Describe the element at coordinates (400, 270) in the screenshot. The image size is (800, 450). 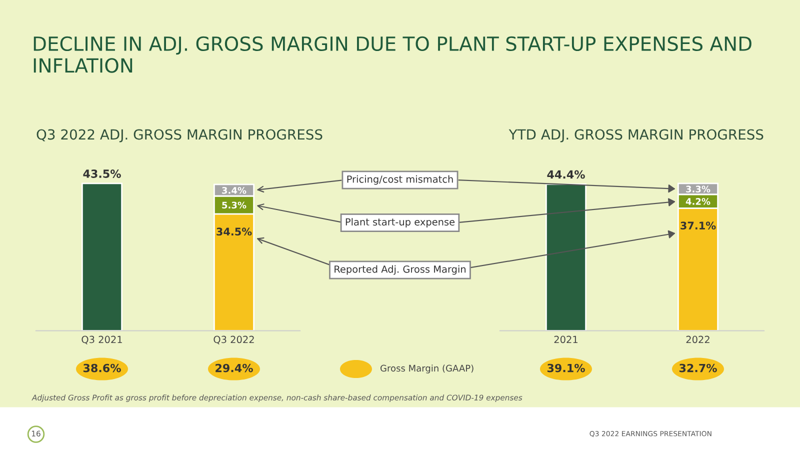
I see `text: Reported Adj. Gross Margin` at that location.